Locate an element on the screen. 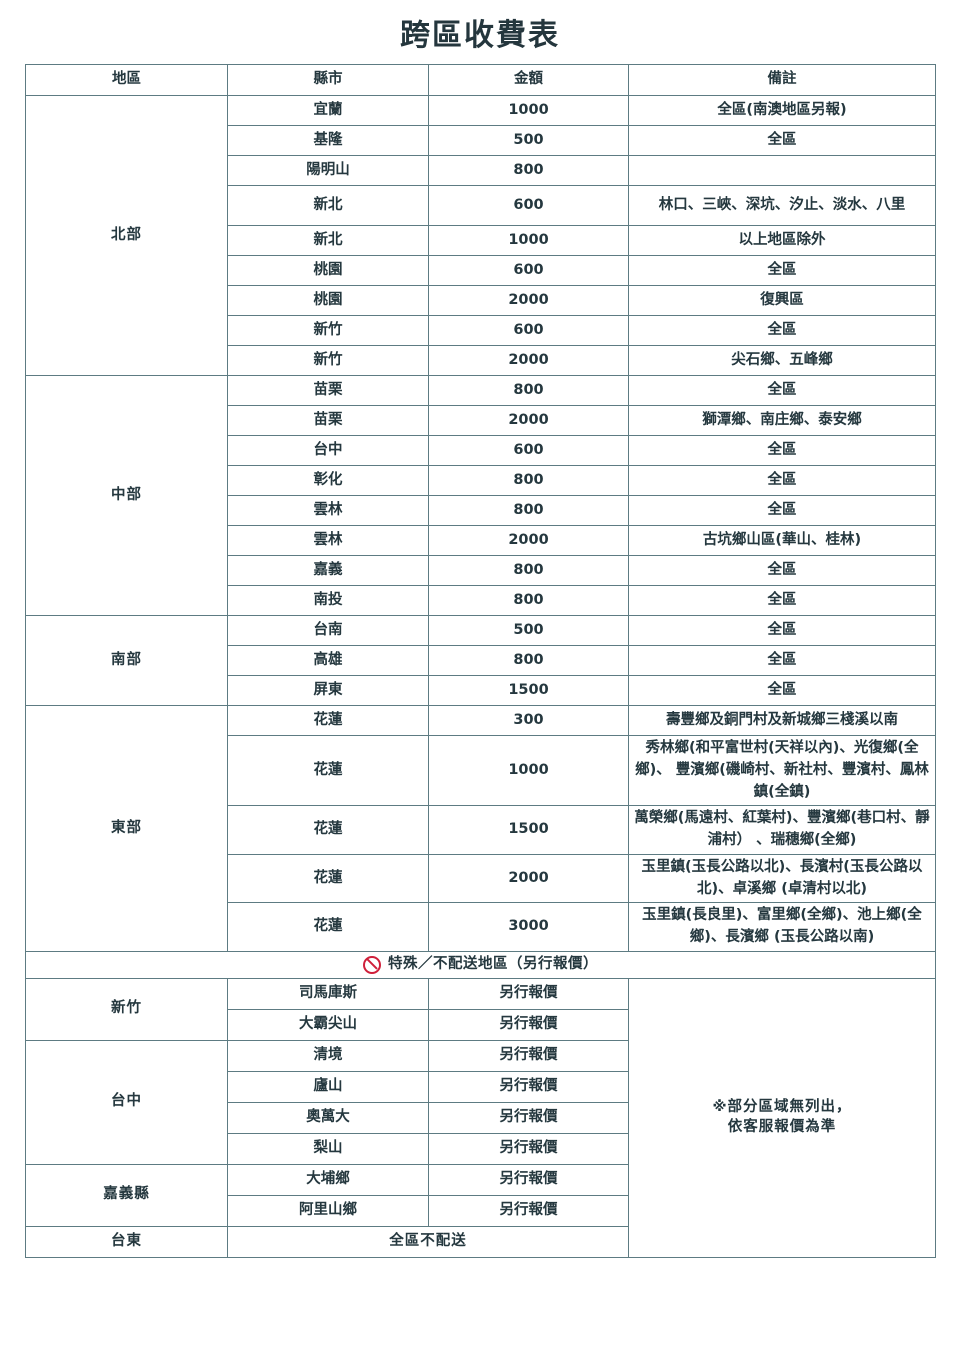 The height and width of the screenshot is (1358, 960). remark-cell is located at coordinates (782, 170).